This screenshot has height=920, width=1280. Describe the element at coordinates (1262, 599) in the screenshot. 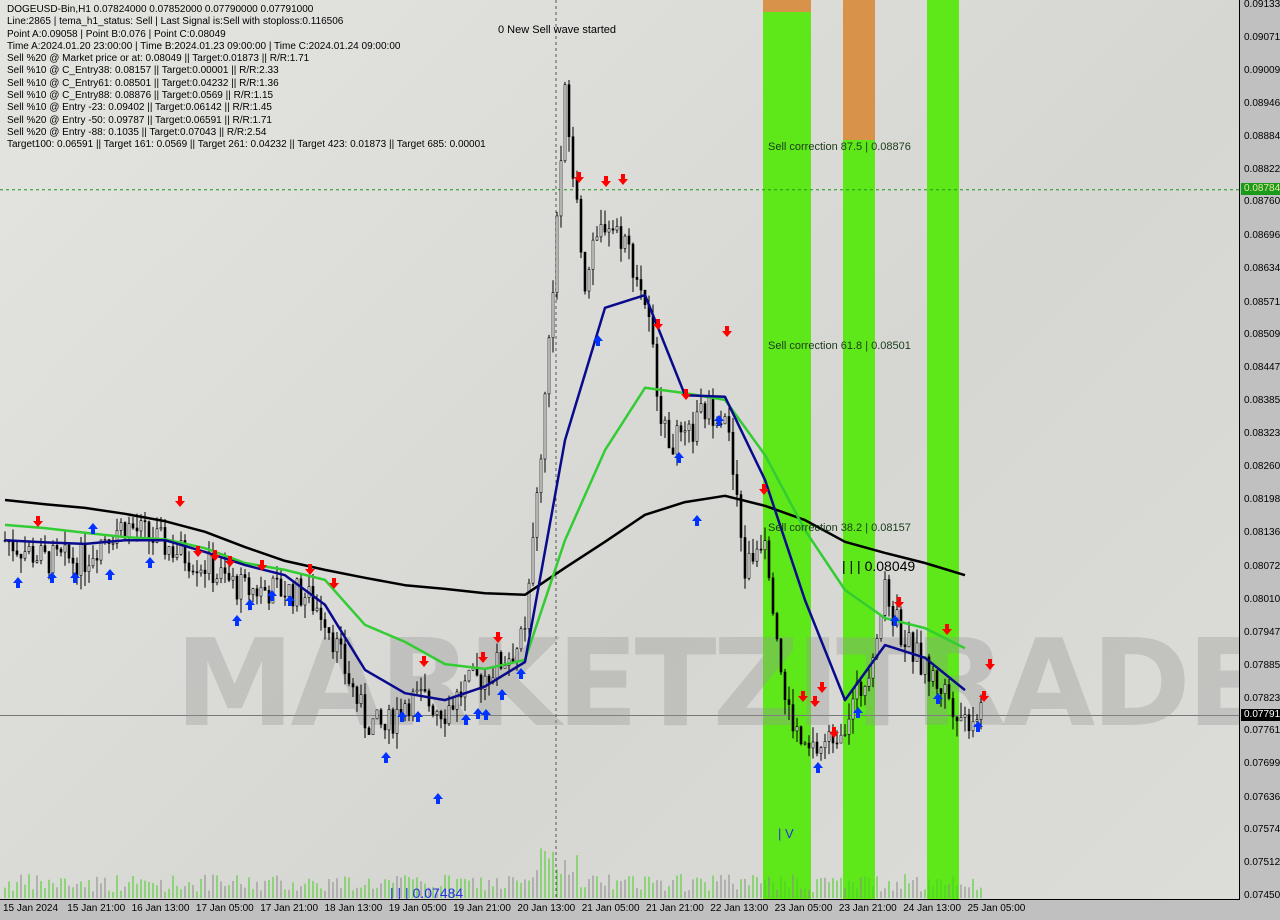

I see `y-tick-label: 0.08010` at that location.